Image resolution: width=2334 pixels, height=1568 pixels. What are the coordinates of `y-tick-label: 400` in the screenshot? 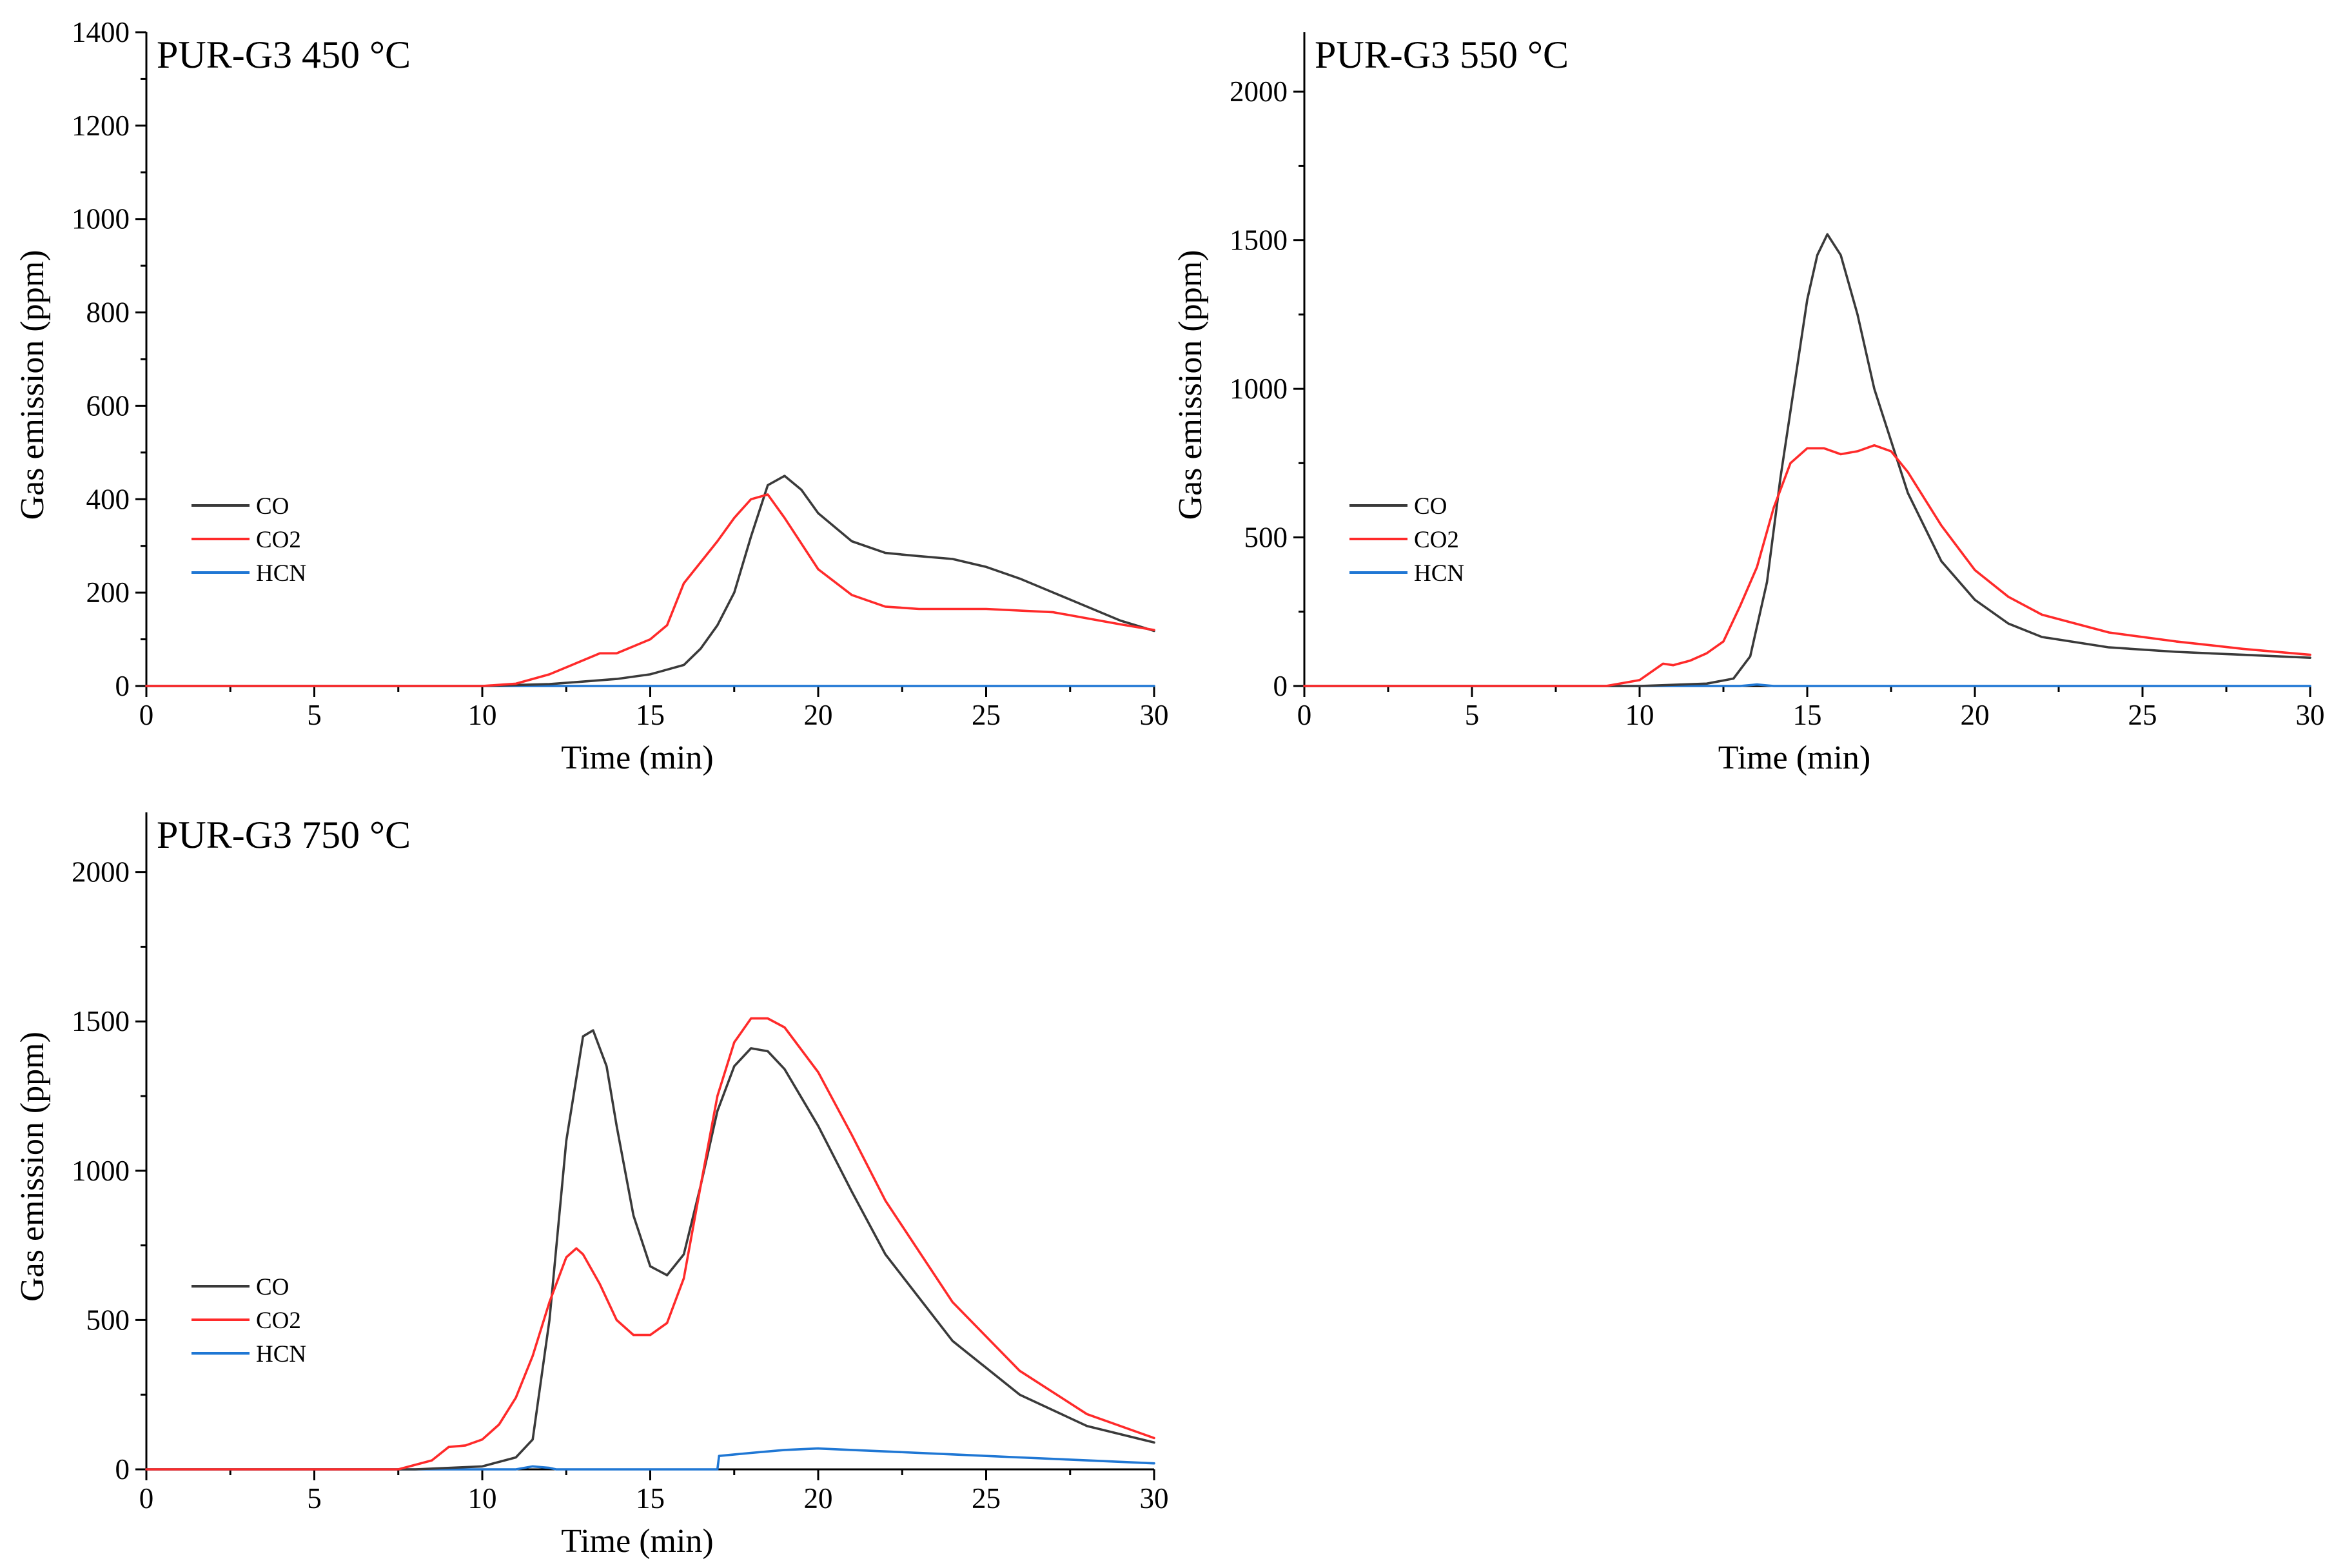 It's located at (108, 499).